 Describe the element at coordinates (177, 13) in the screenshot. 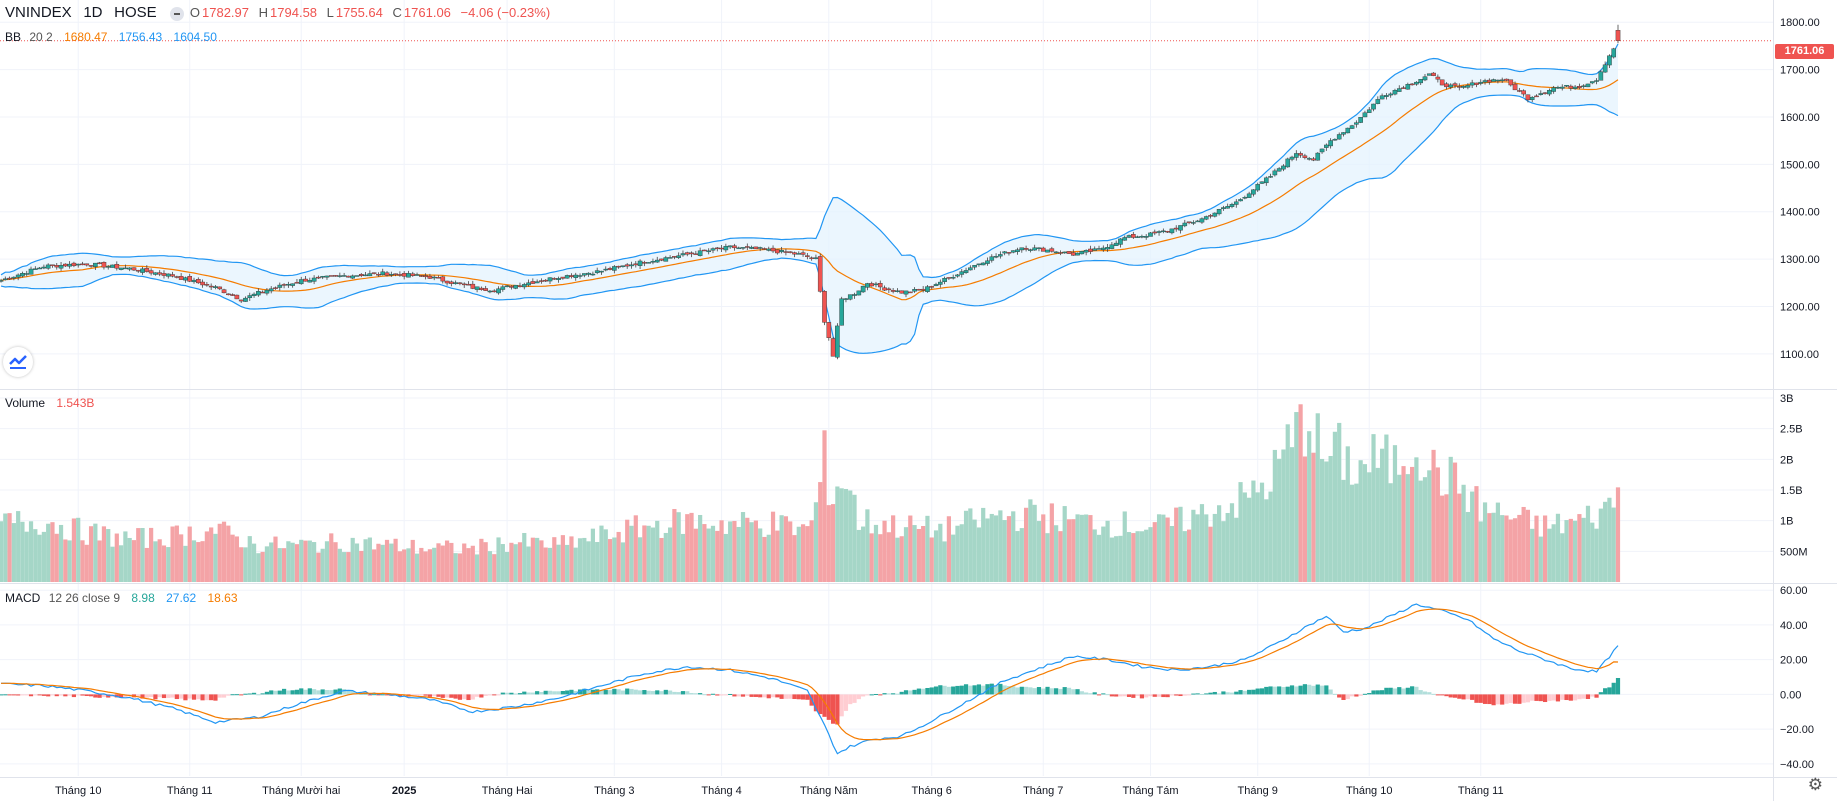

I see `collapse-legend-icon` at that location.